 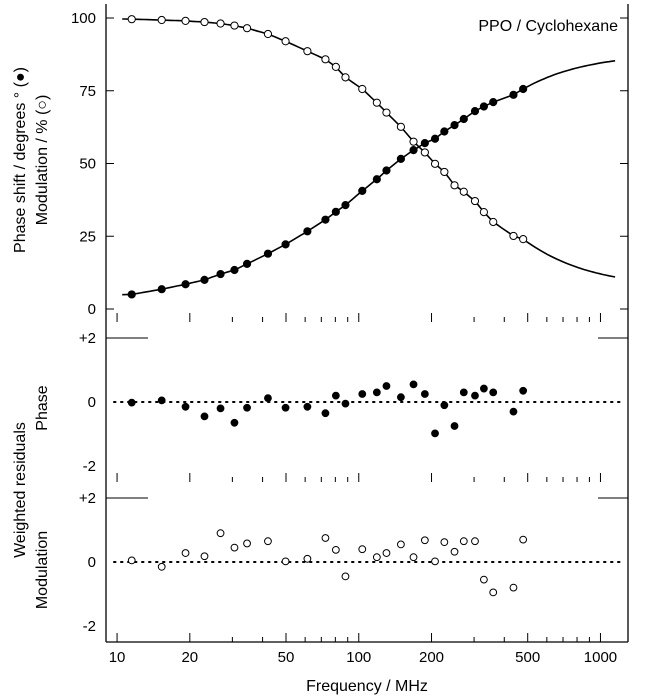 What do you see at coordinates (189, 657) in the screenshot?
I see `x-tick-label: 20` at bounding box center [189, 657].